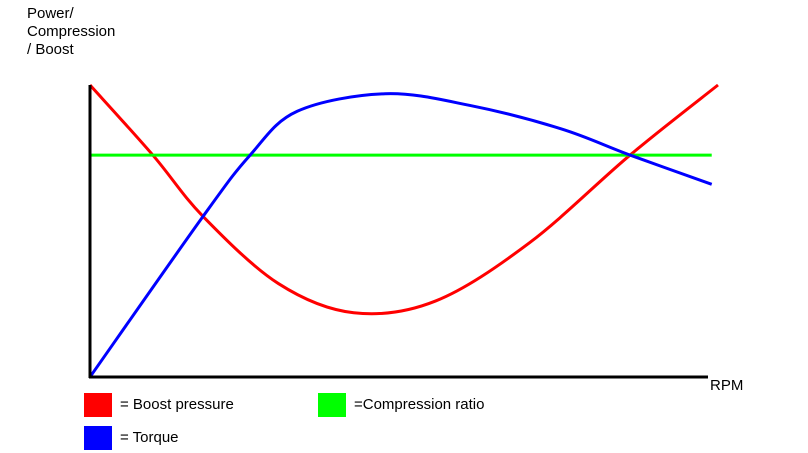 The height and width of the screenshot is (453, 808). What do you see at coordinates (419, 404) in the screenshot?
I see `legend-label: =Compression ratio` at bounding box center [419, 404].